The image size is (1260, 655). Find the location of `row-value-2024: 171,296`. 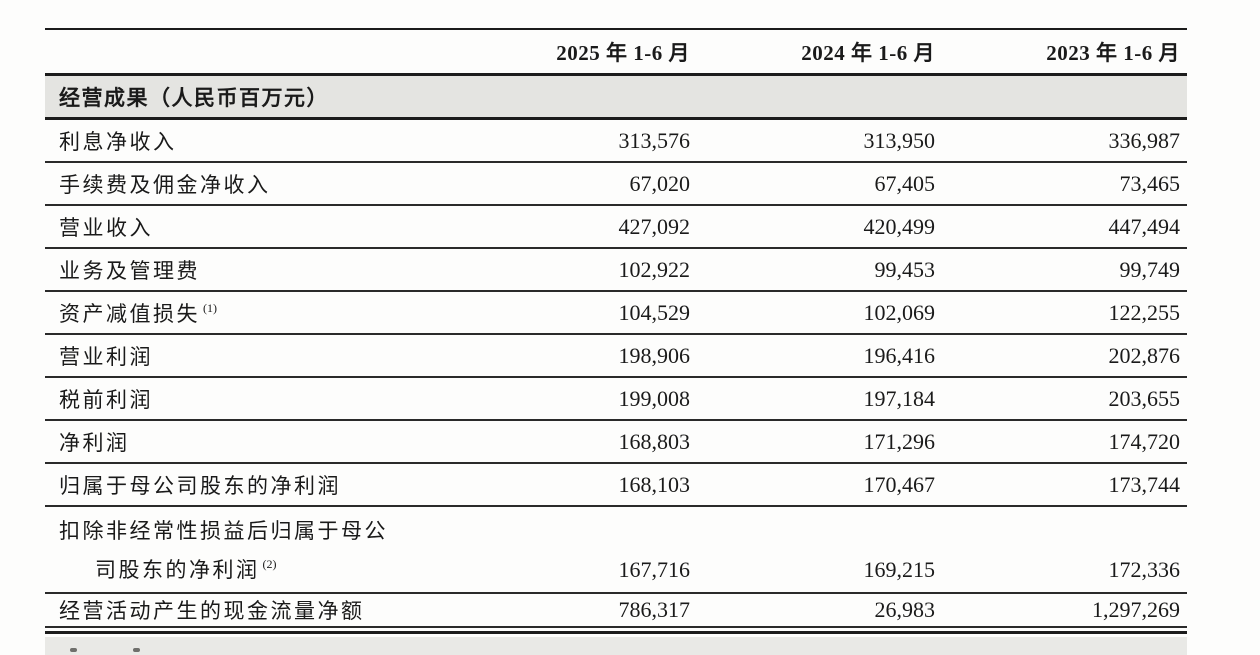

row-value-2024: 171,296 is located at coordinates (899, 441).